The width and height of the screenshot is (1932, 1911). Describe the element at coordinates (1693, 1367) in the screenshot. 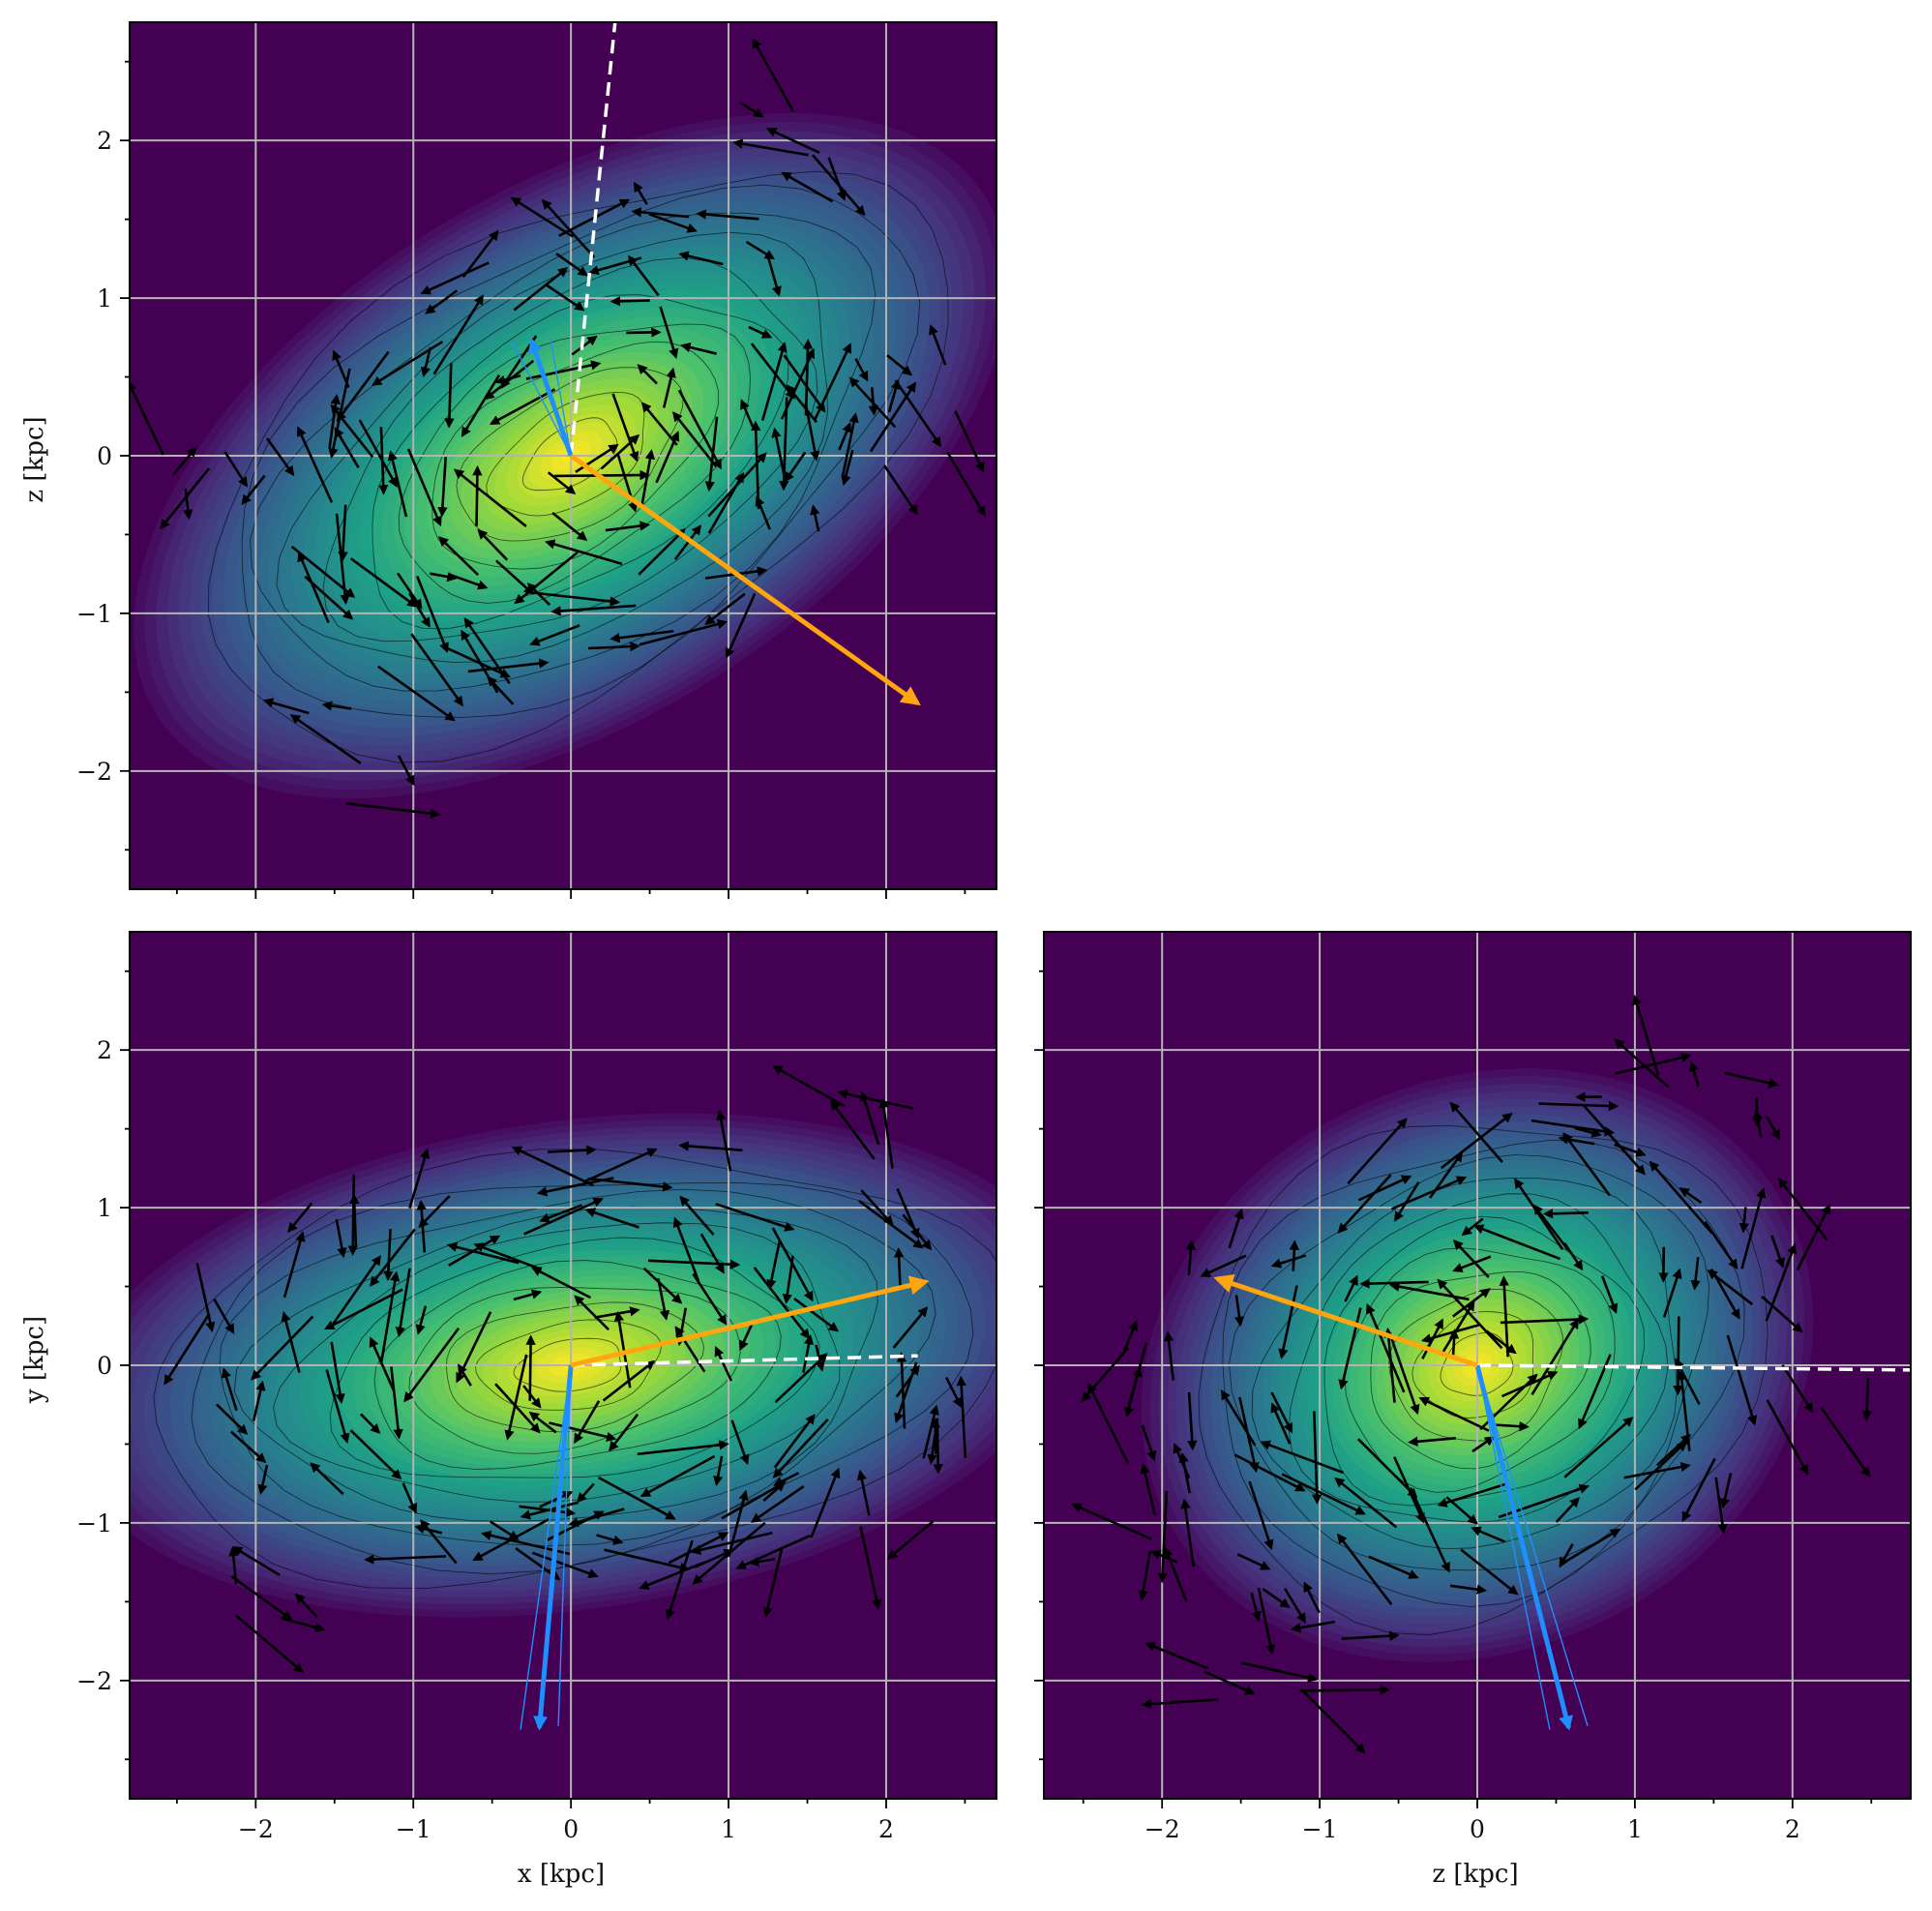

I see `zy-dashed-axis` at that location.